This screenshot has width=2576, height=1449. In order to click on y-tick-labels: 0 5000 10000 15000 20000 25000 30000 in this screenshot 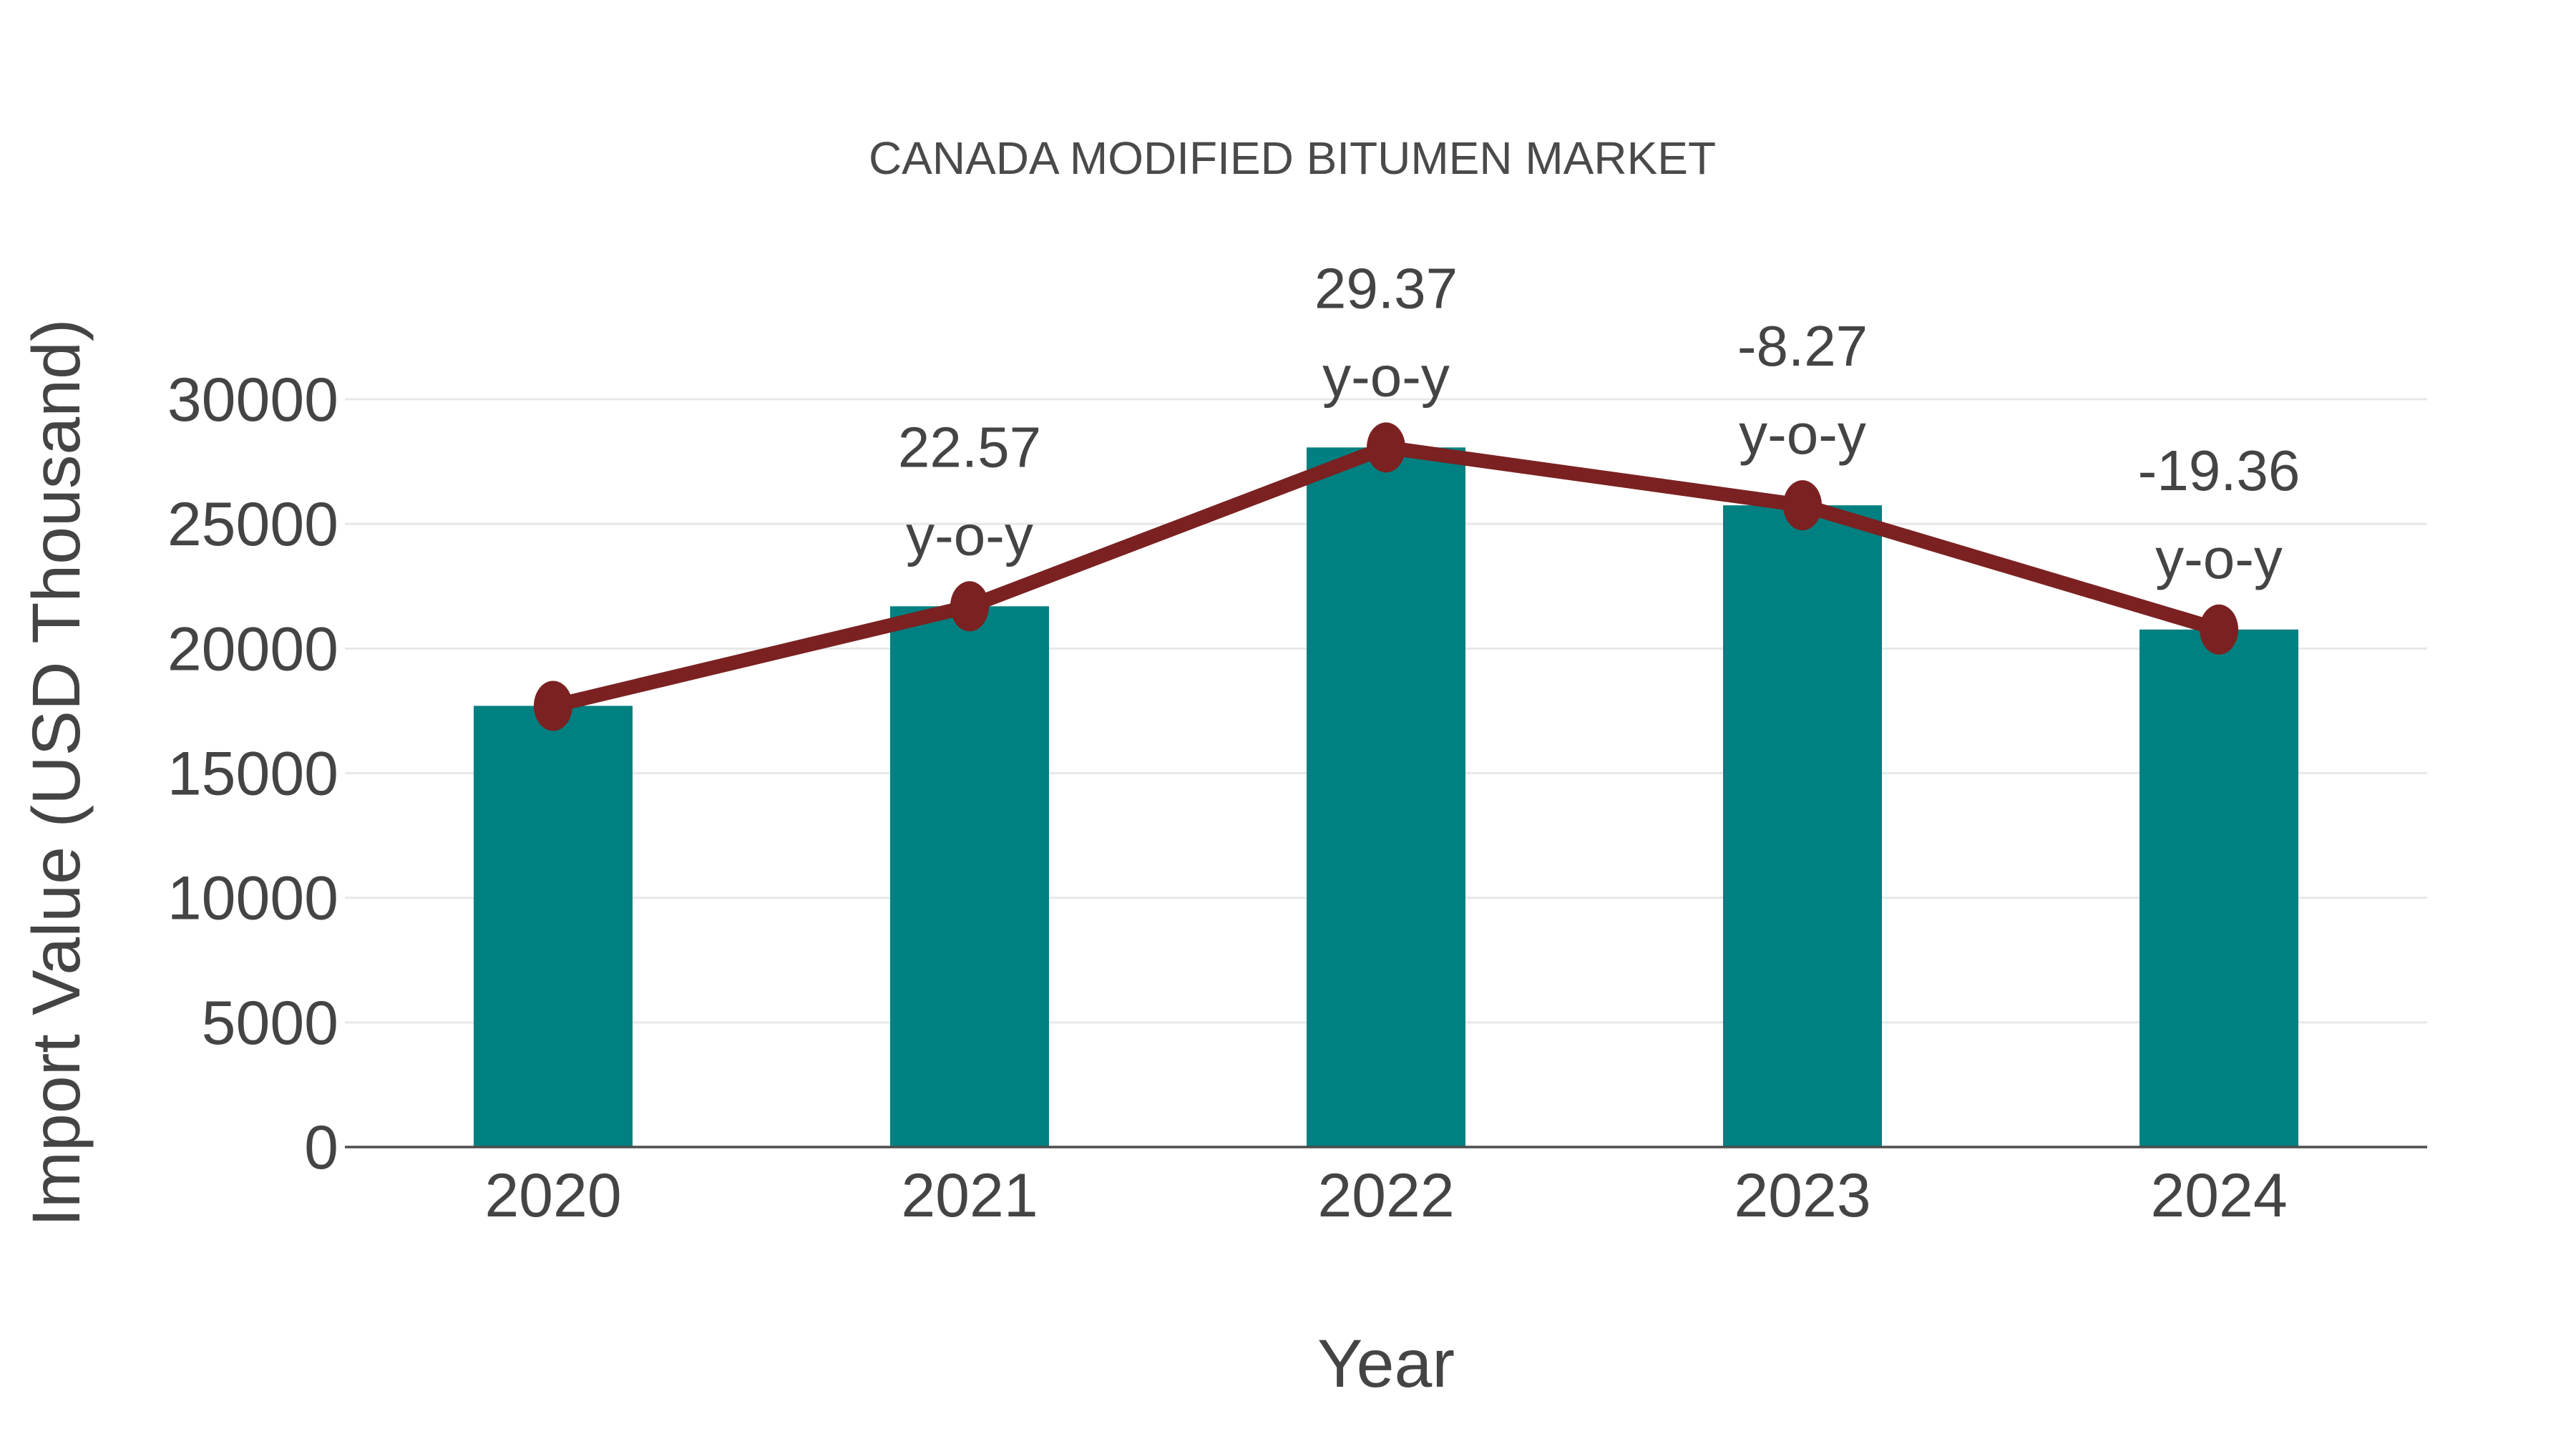, I will do `click(252, 774)`.